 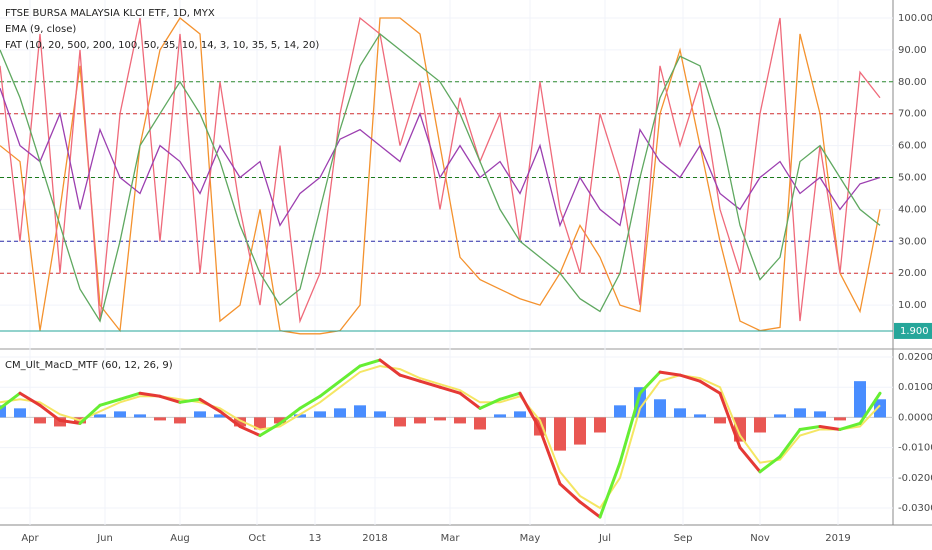 What do you see at coordinates (915, 18) in the screenshot?
I see `y-tick-label: 100.00` at bounding box center [915, 18].